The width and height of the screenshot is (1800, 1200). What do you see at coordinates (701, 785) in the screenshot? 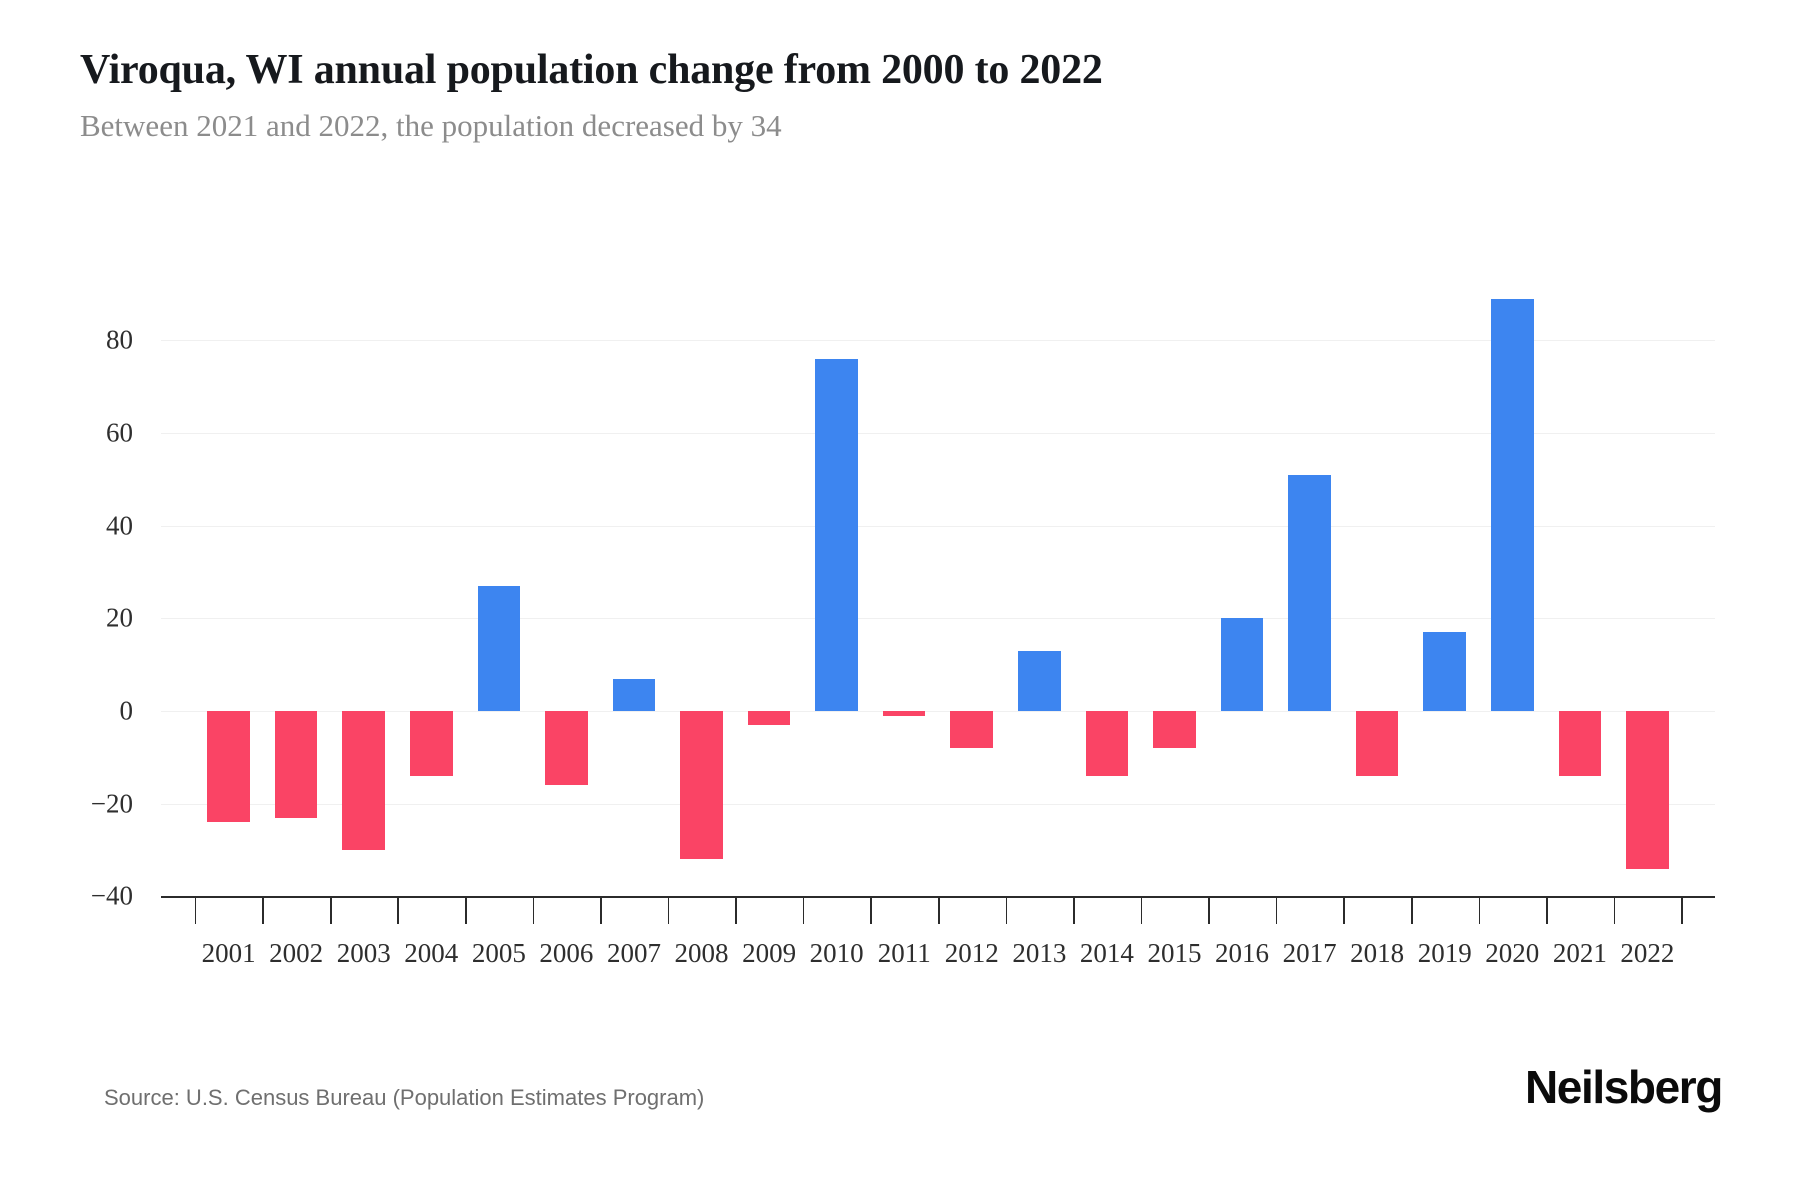
I see `bar-2008` at bounding box center [701, 785].